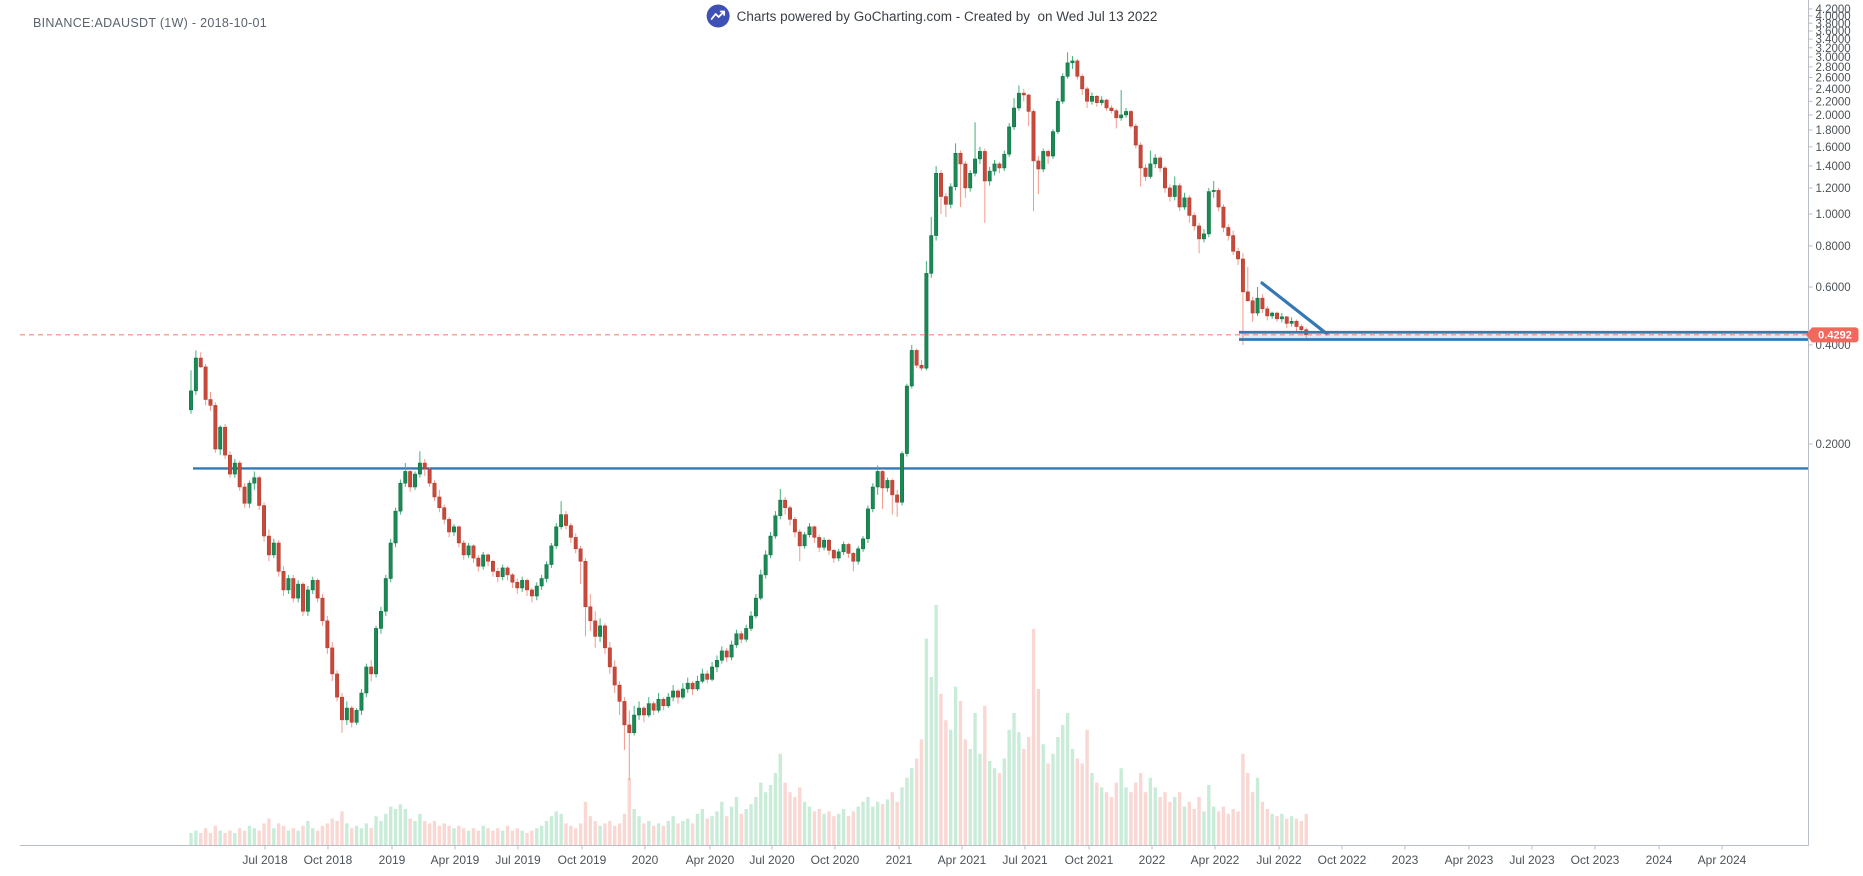 This screenshot has width=1863, height=876. I want to click on time-axis-label: Jul 2023, so click(1532, 860).